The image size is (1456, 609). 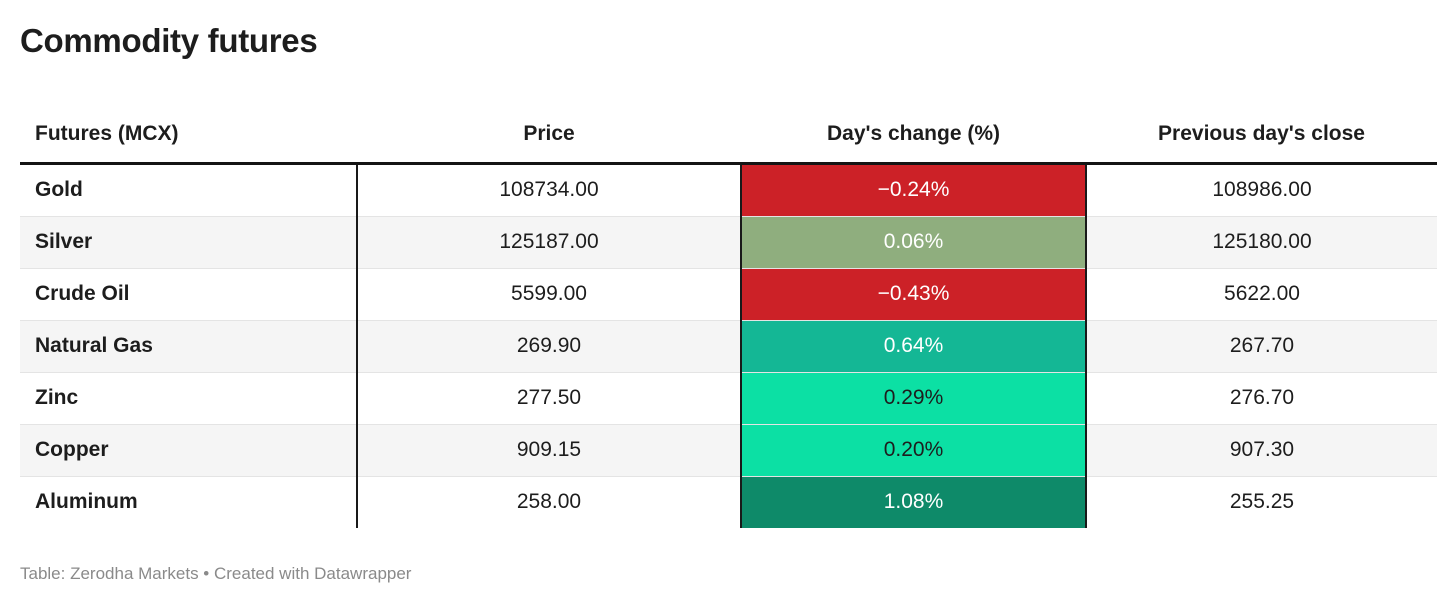 I want to click on prev-close-cell: 907.30, so click(x=1261, y=450).